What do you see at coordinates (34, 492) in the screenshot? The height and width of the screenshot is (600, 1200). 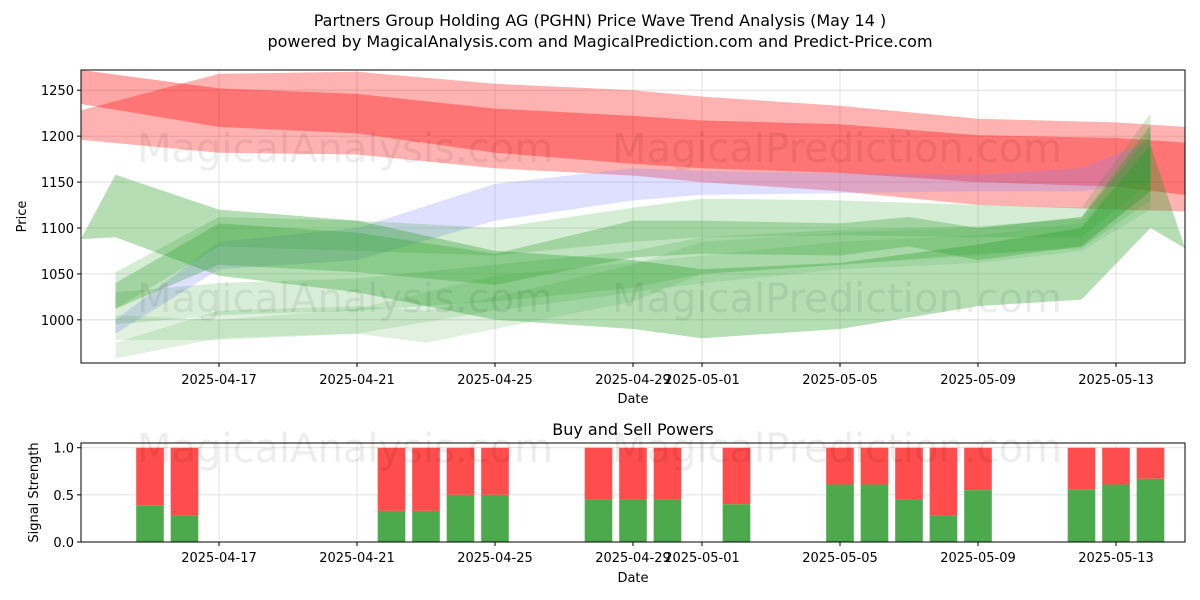 I see `signal-y-axis-label: Signal Strength` at bounding box center [34, 492].